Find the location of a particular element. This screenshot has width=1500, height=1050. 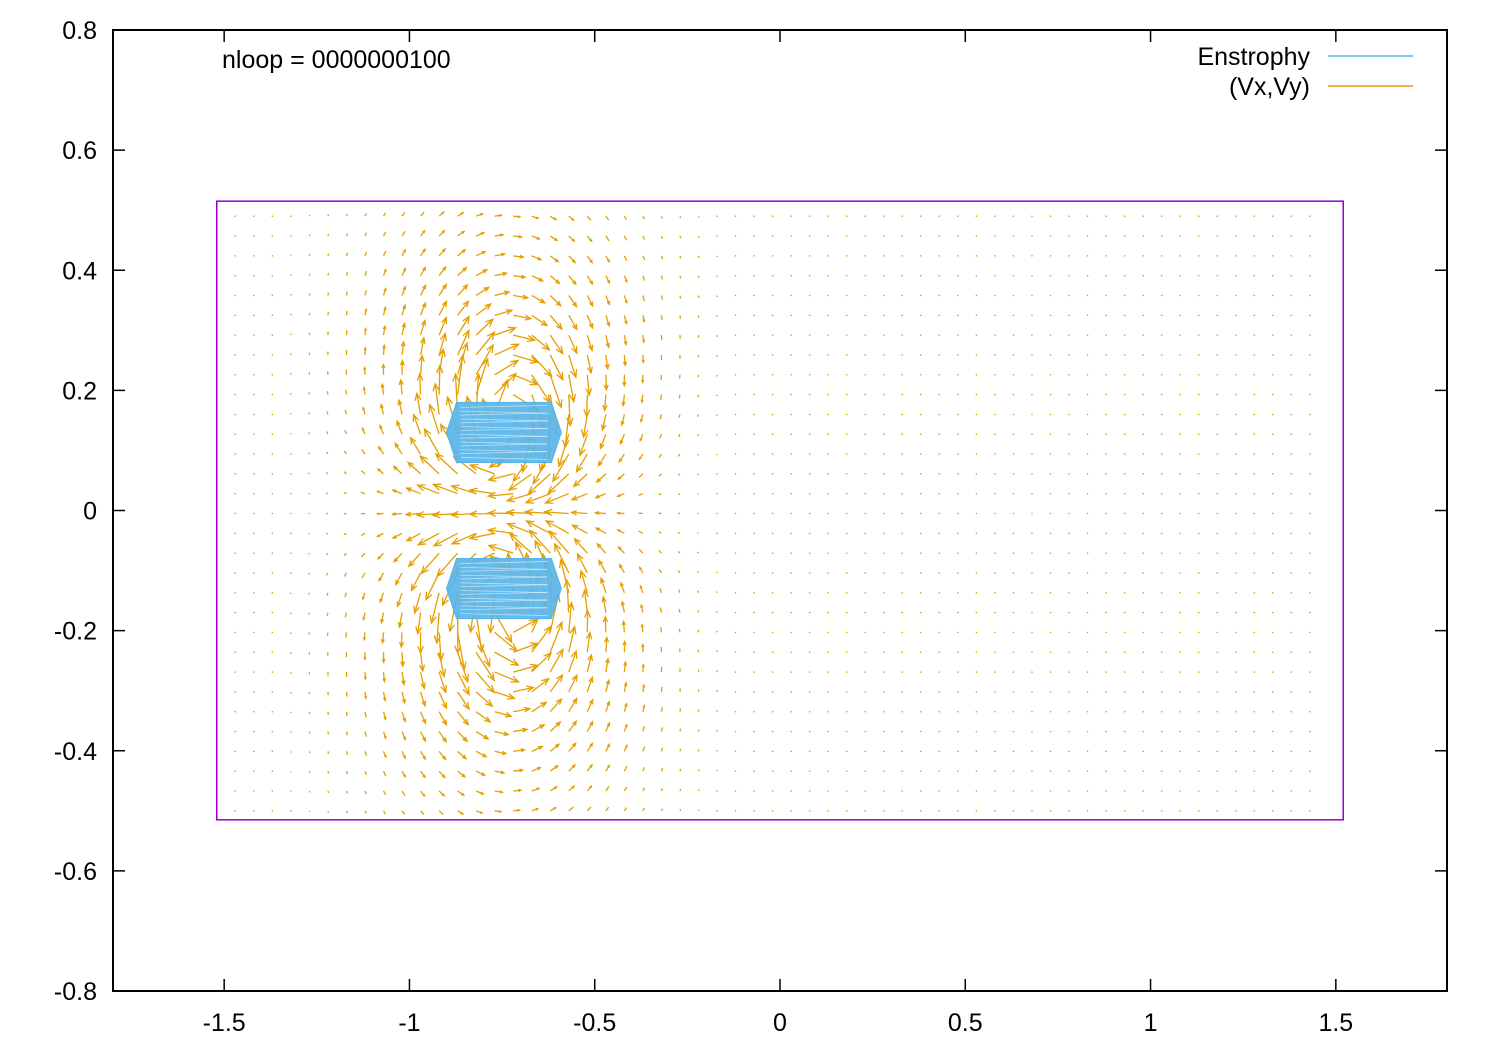

enstrophy-streak is located at coordinates (504, 412).